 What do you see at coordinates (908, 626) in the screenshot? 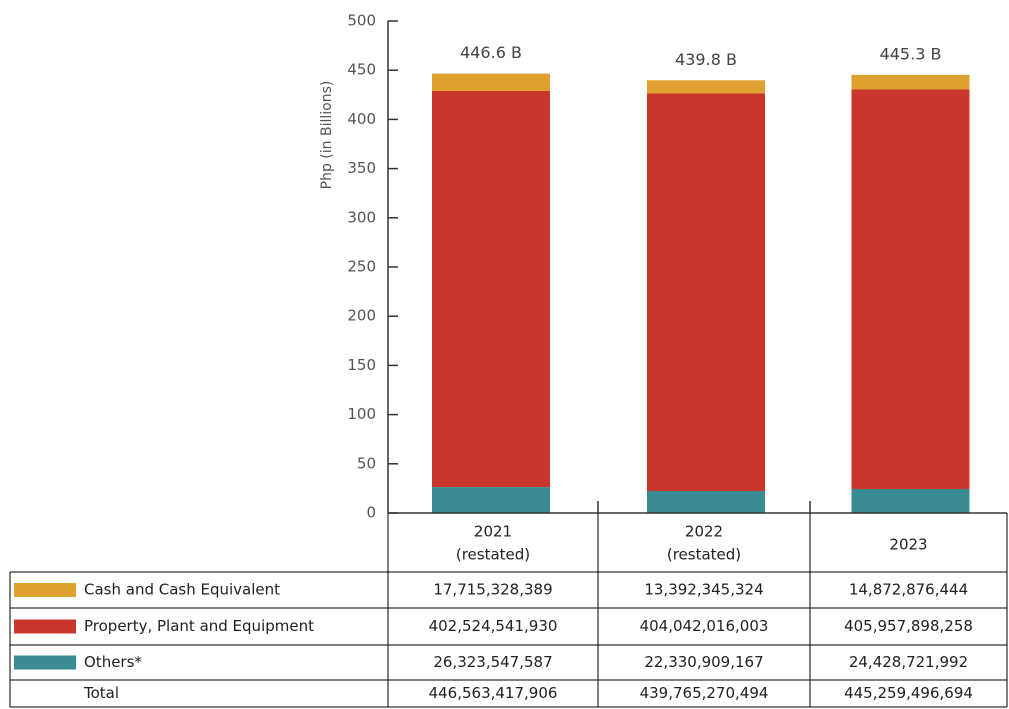
I see `table-cell: 405,957,898,258` at bounding box center [908, 626].